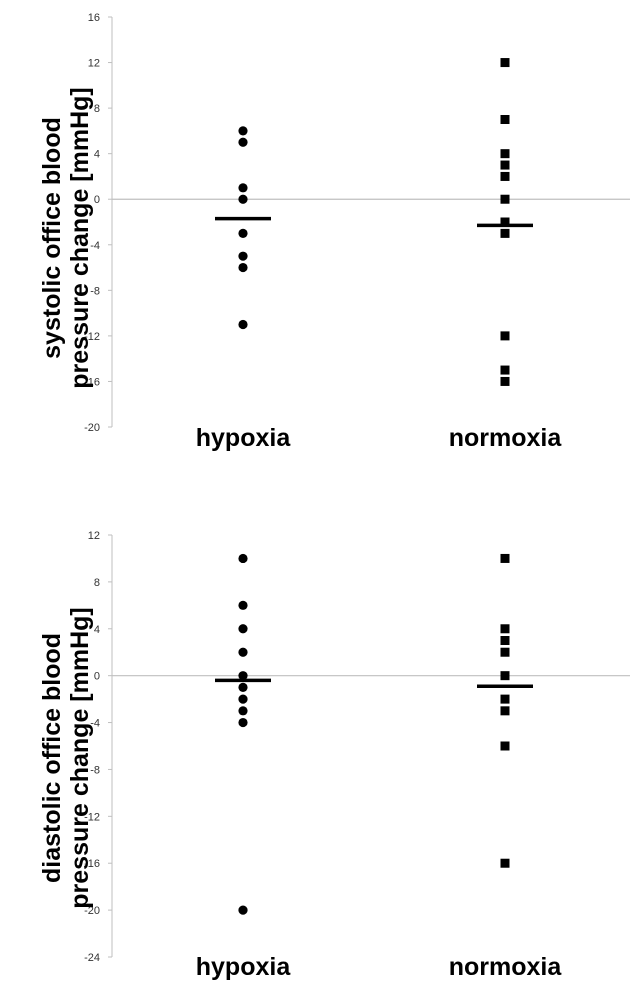 The width and height of the screenshot is (630, 981). What do you see at coordinates (92, 958) in the screenshot?
I see `y-tick-label: -24` at bounding box center [92, 958].